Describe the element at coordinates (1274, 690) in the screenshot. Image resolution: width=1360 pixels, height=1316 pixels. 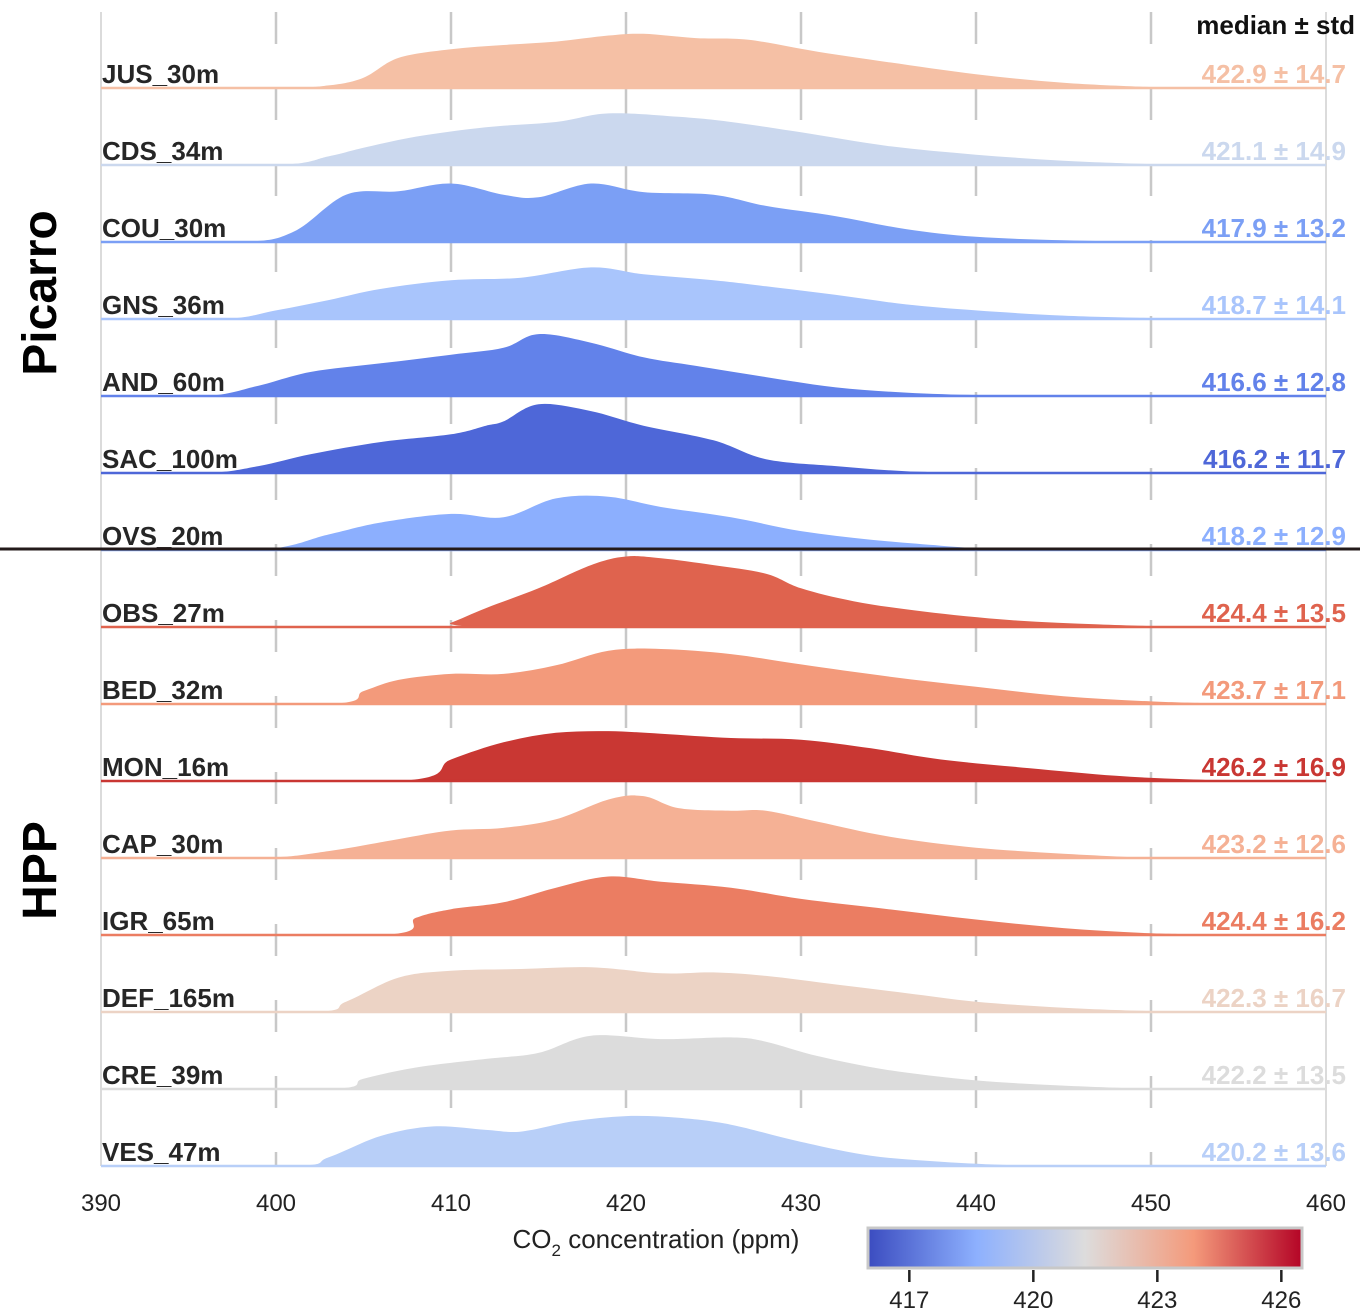
I see `stat-label: 423.7 ± 17.1` at that location.